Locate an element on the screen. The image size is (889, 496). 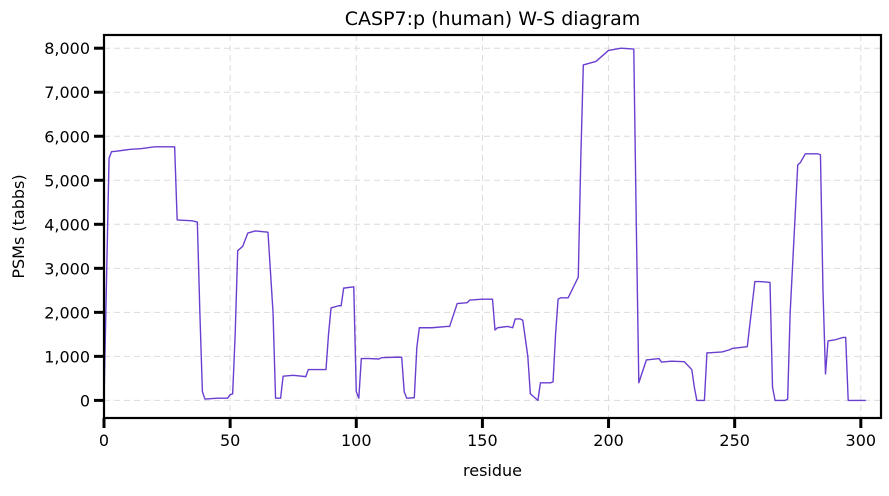
x-tick-label: 150 is located at coordinates (482, 440).